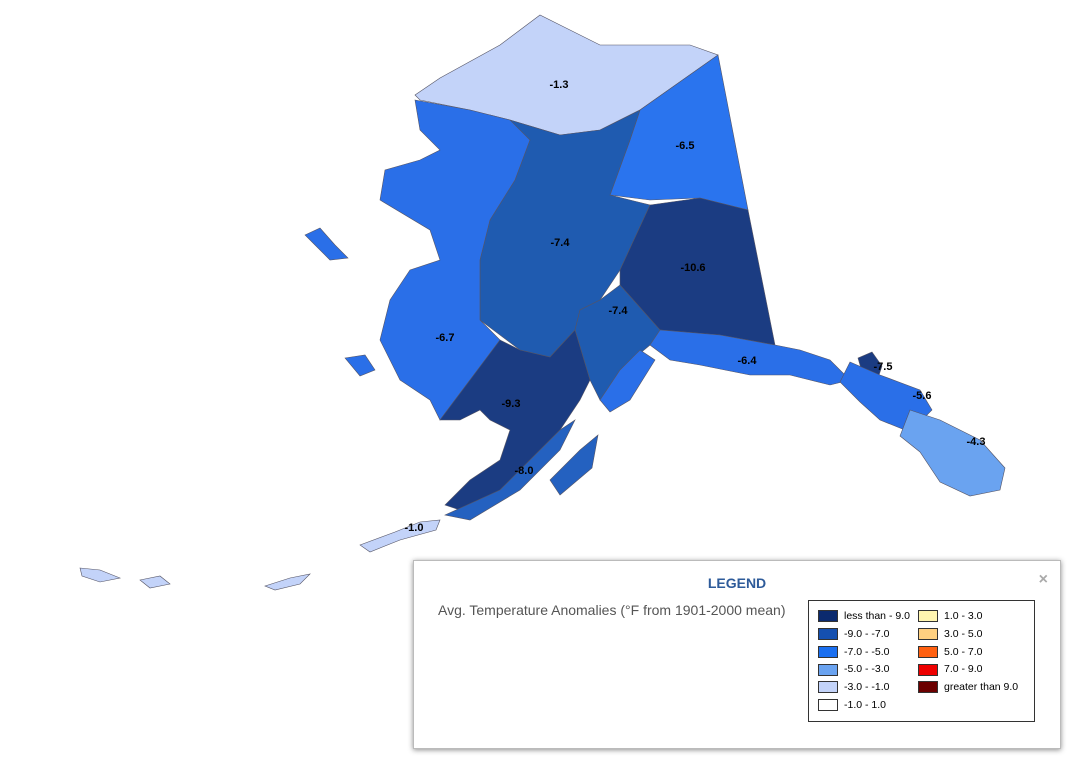  I want to click on legend-label: -5.0 - -3.0, so click(867, 669).